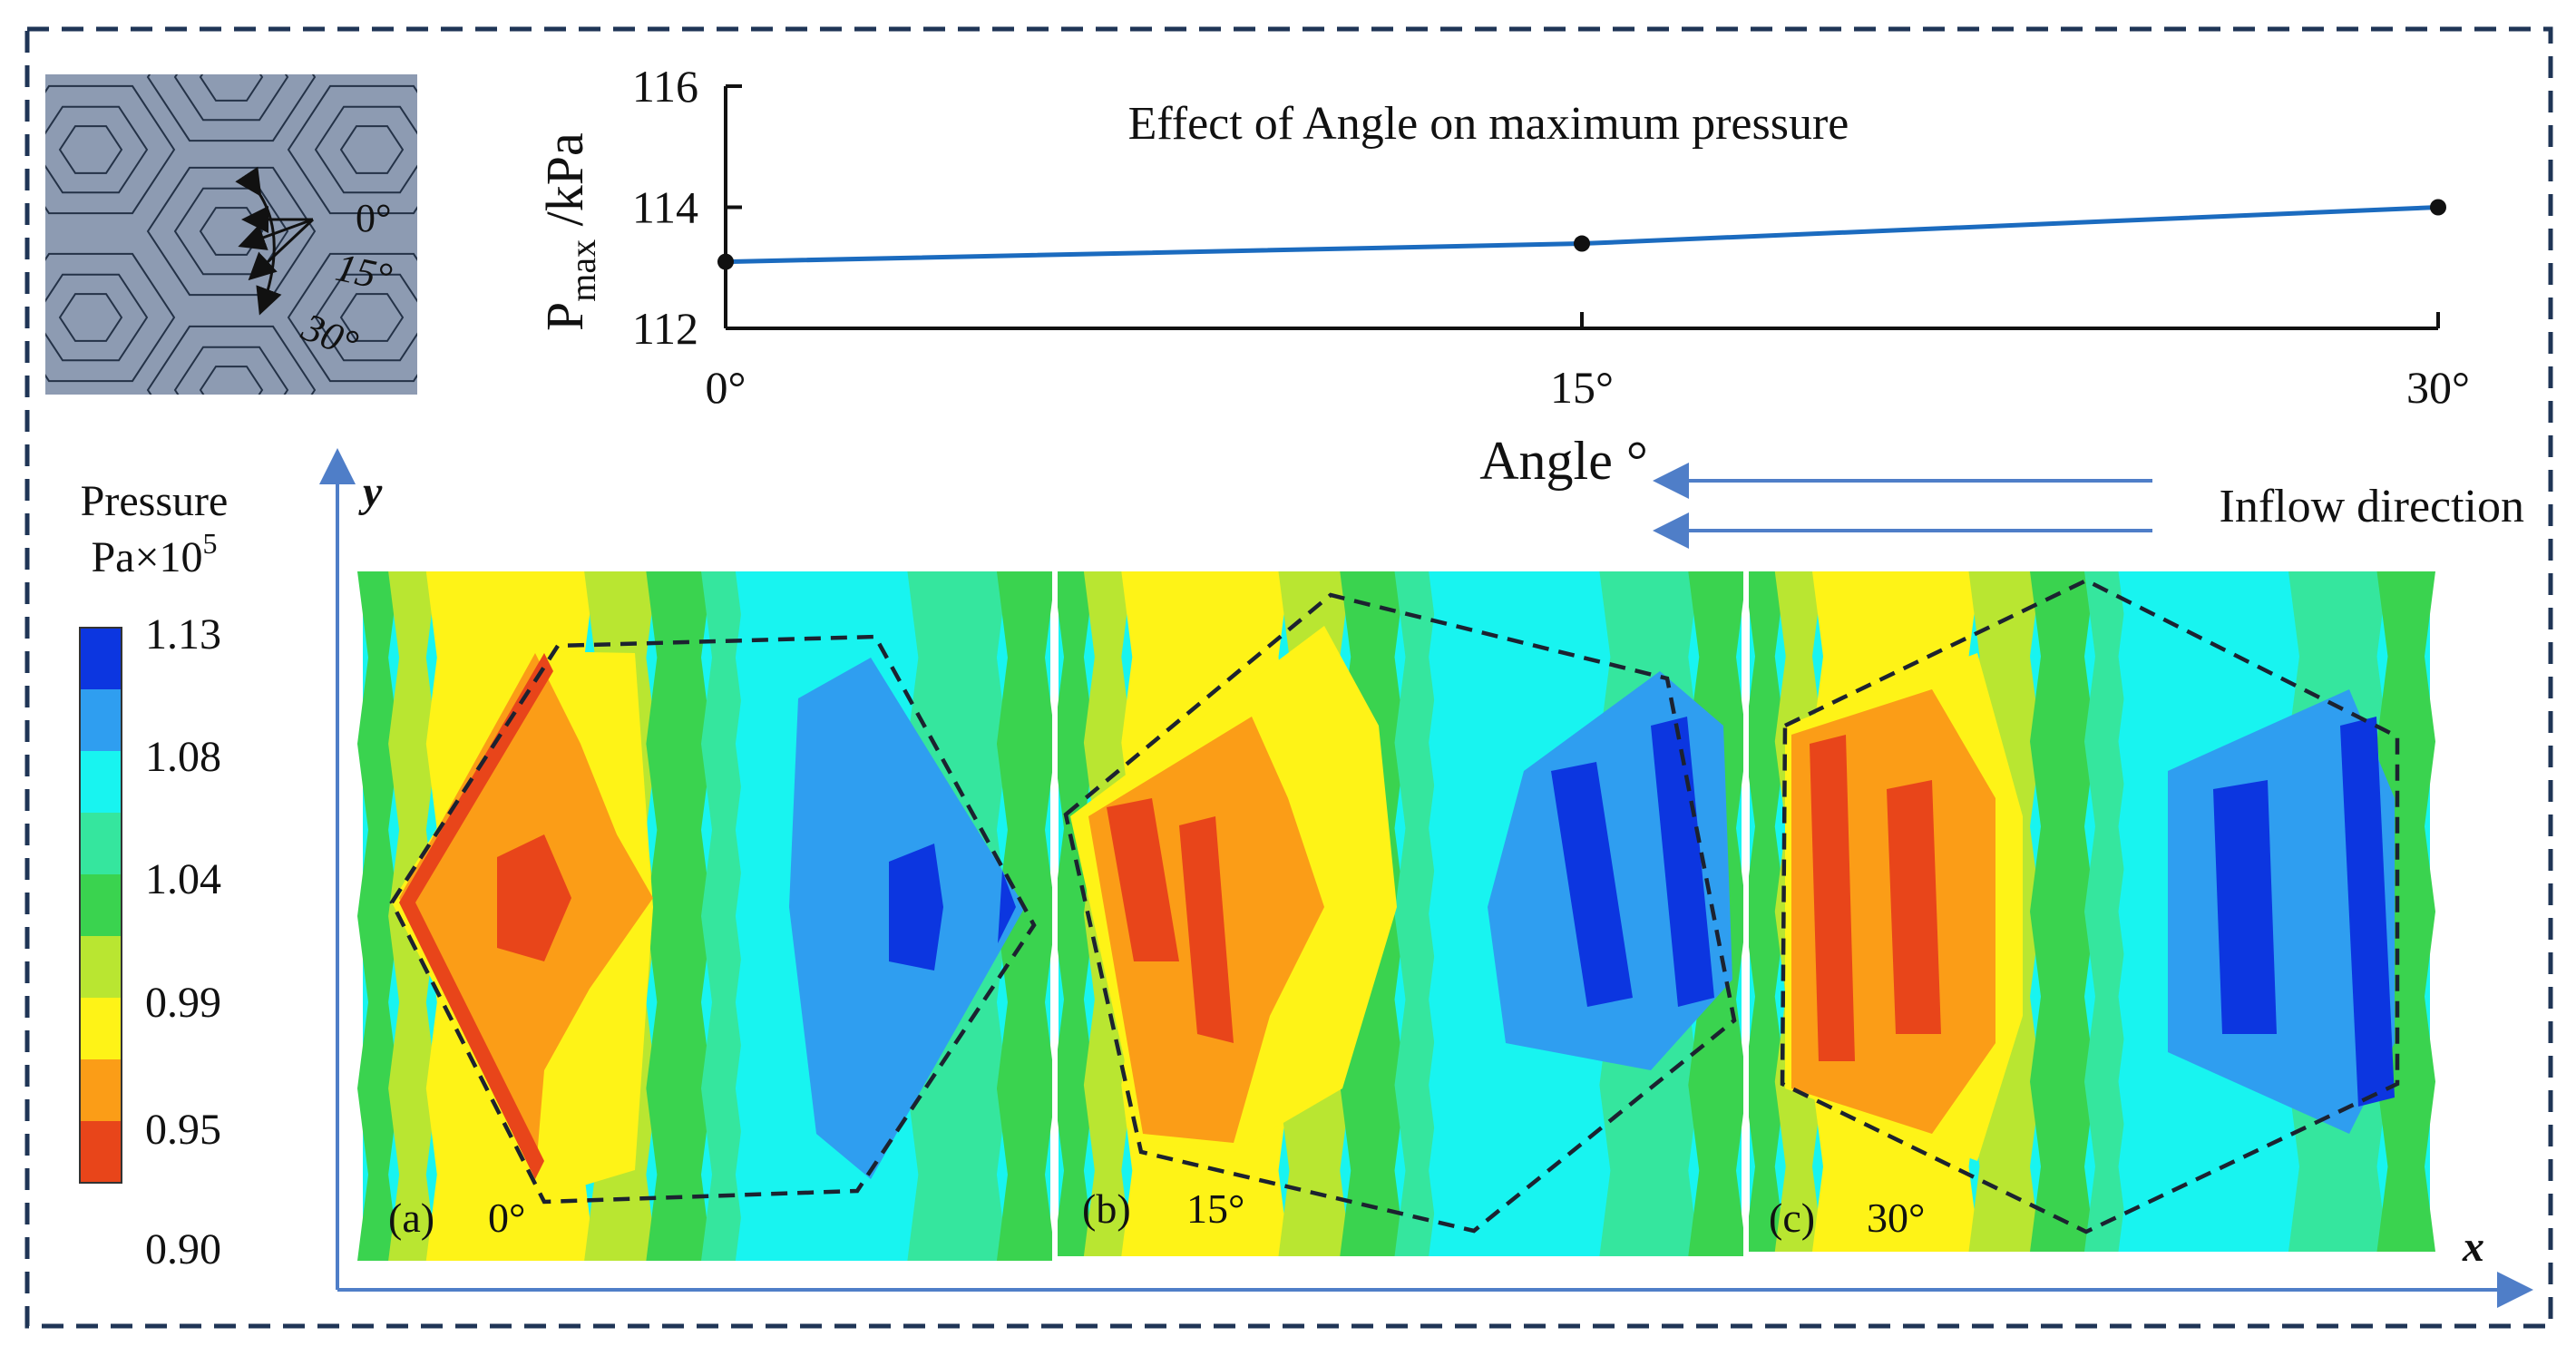  I want to click on contour-dark-blue-edge, so click(1007, 907).